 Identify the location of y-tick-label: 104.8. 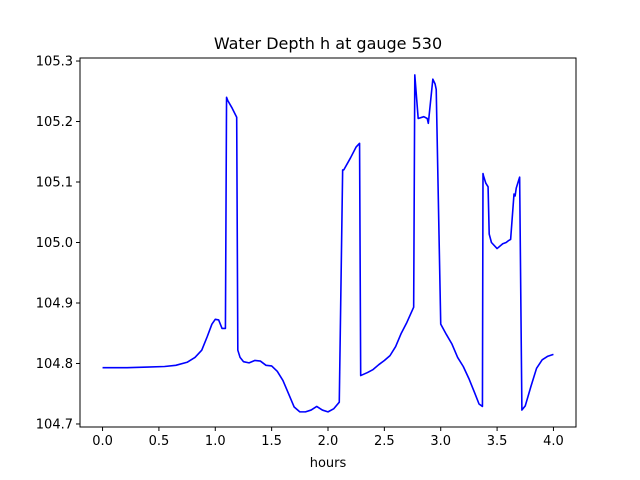
(54, 364).